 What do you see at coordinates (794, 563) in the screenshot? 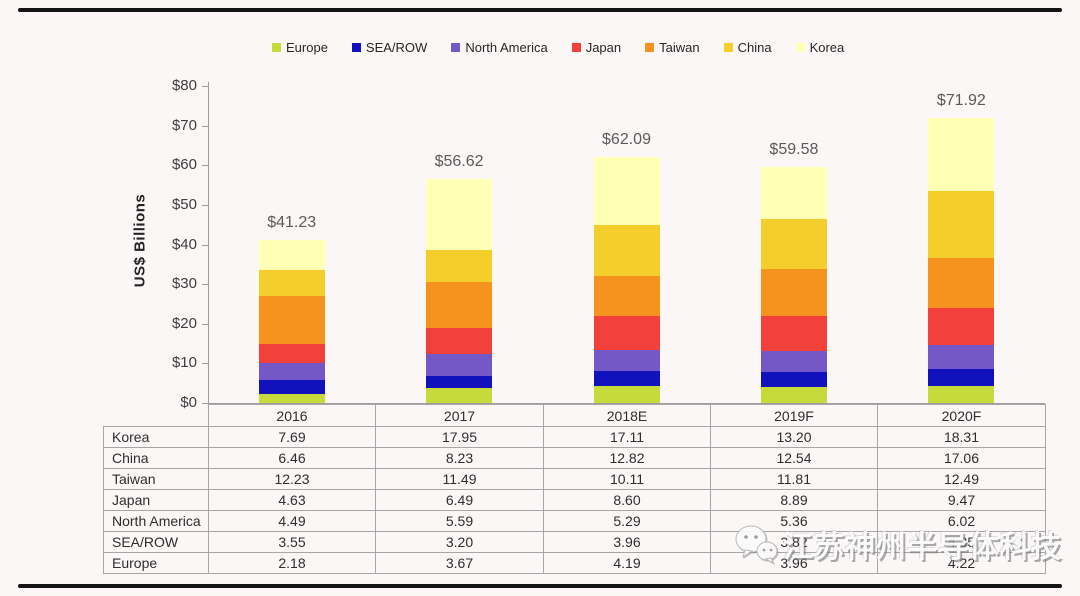
I see `table-cell-value: 3.96` at bounding box center [794, 563].